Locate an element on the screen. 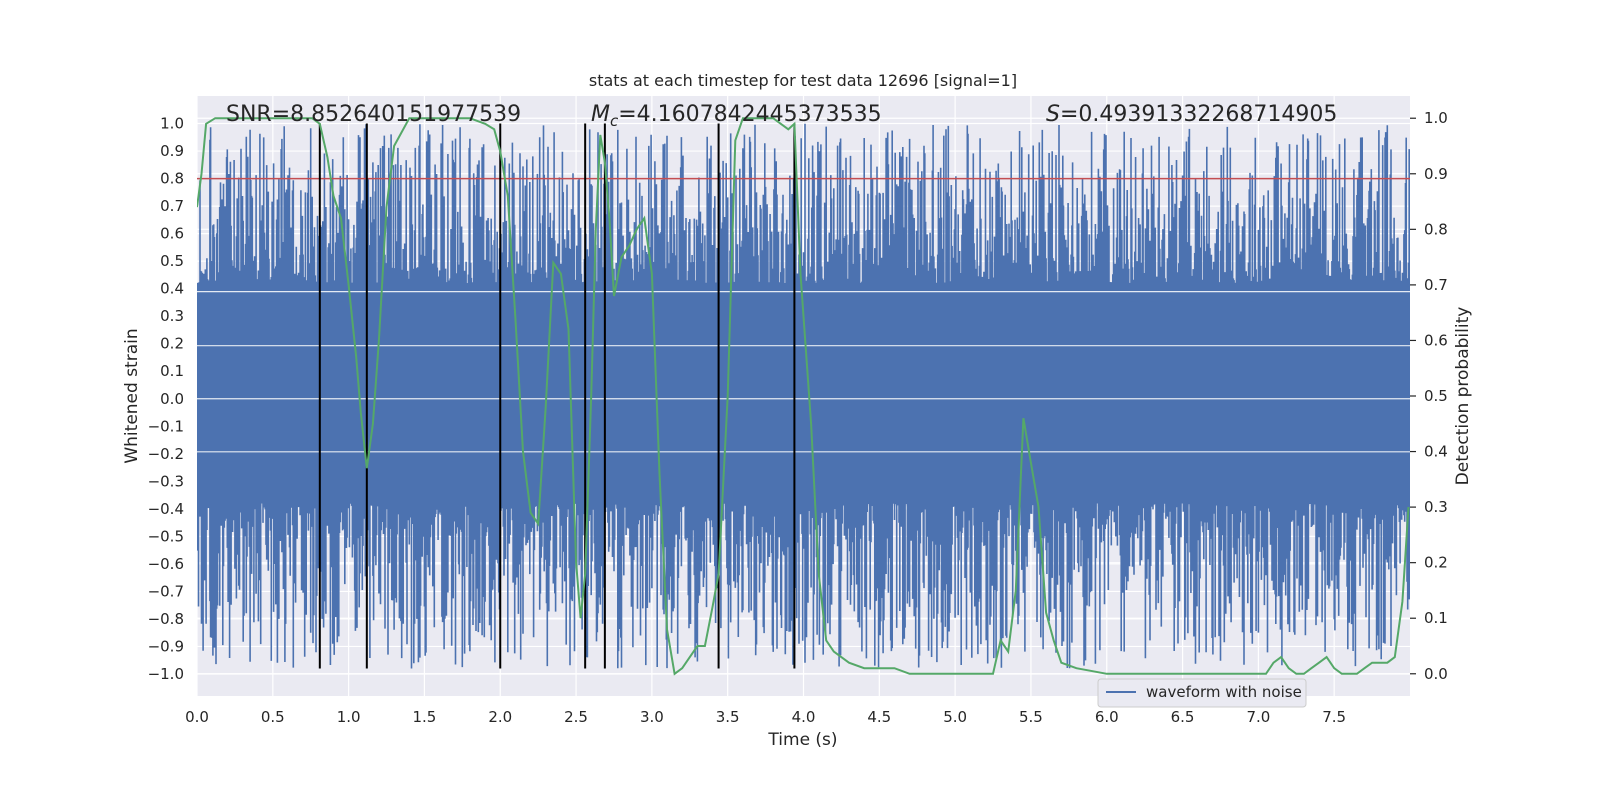 Image resolution: width=1600 pixels, height=800 pixels. legend-label-waveform: waveform with noise is located at coordinates (1224, 692).